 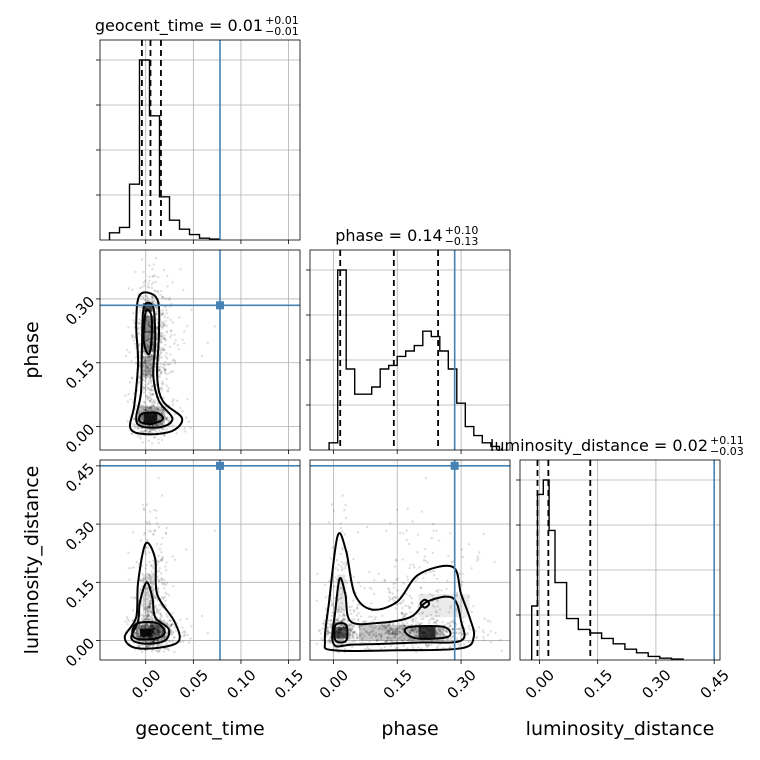 I want to click on y-tick-label-luminosity_distance: 0.15, so click(x=80, y=594).